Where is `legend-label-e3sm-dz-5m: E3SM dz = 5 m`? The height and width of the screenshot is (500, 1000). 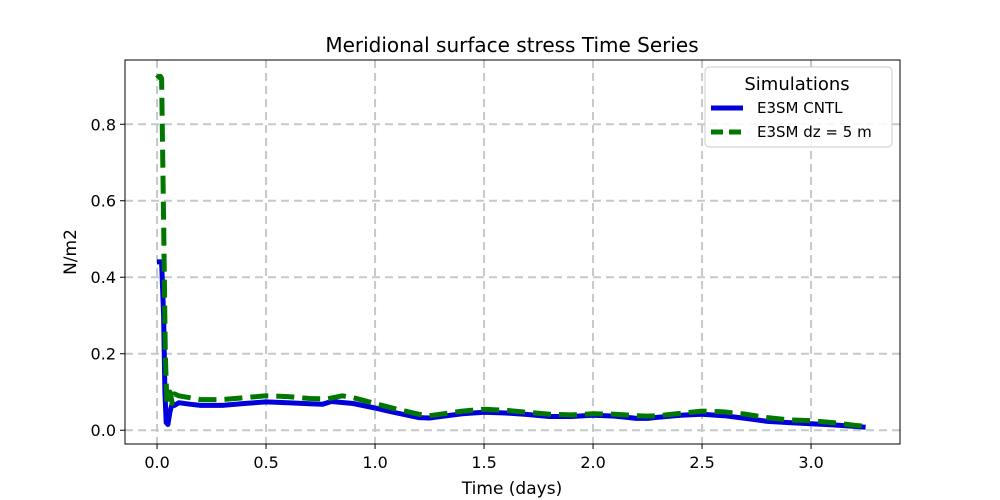
legend-label-e3sm-dz-5m: E3SM dz = 5 m is located at coordinates (814, 132).